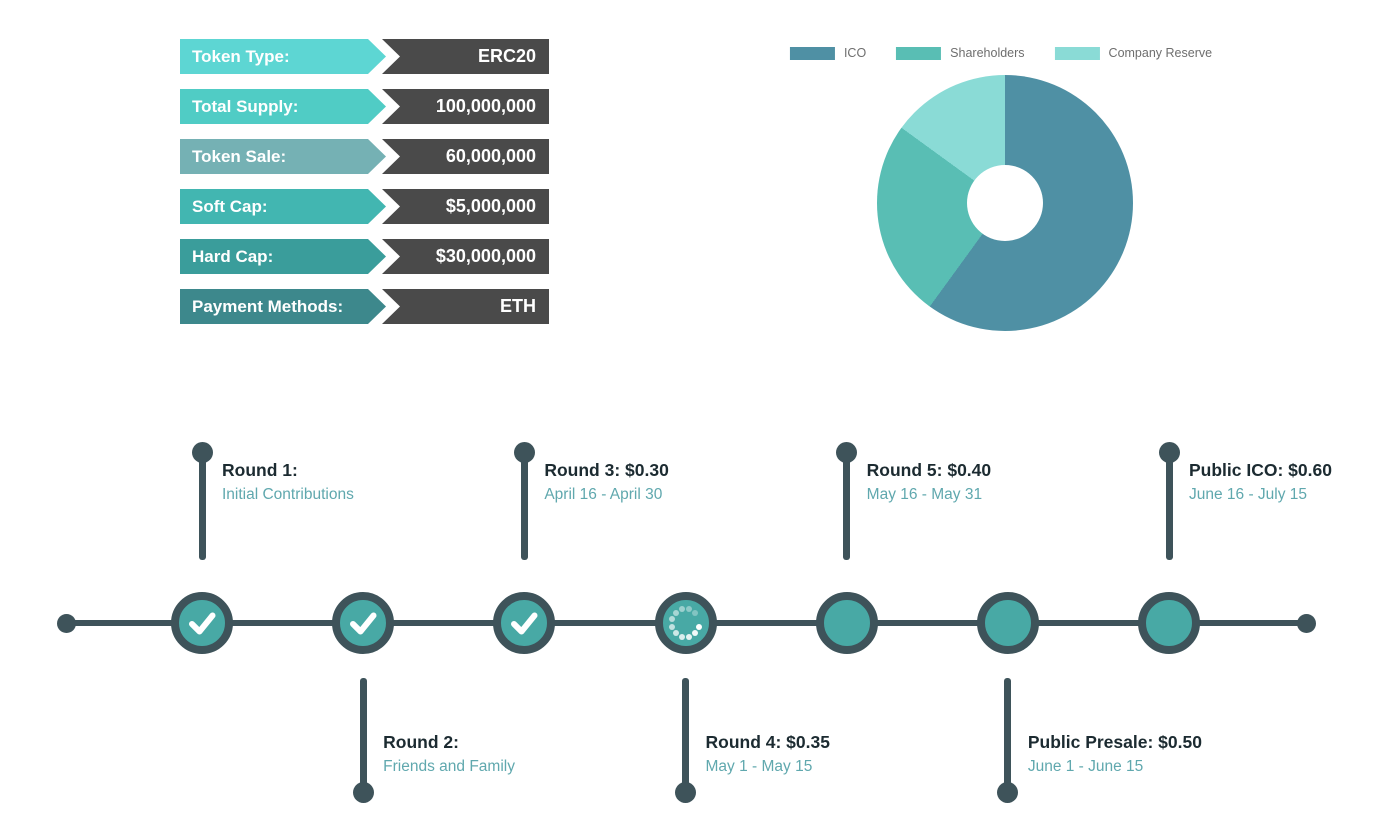 Image resolution: width=1384 pixels, height=817 pixels. What do you see at coordinates (606, 482) in the screenshot?
I see `milestone-label-round-3-0-30: Round 3: $0.30 April 16 - April 30` at bounding box center [606, 482].